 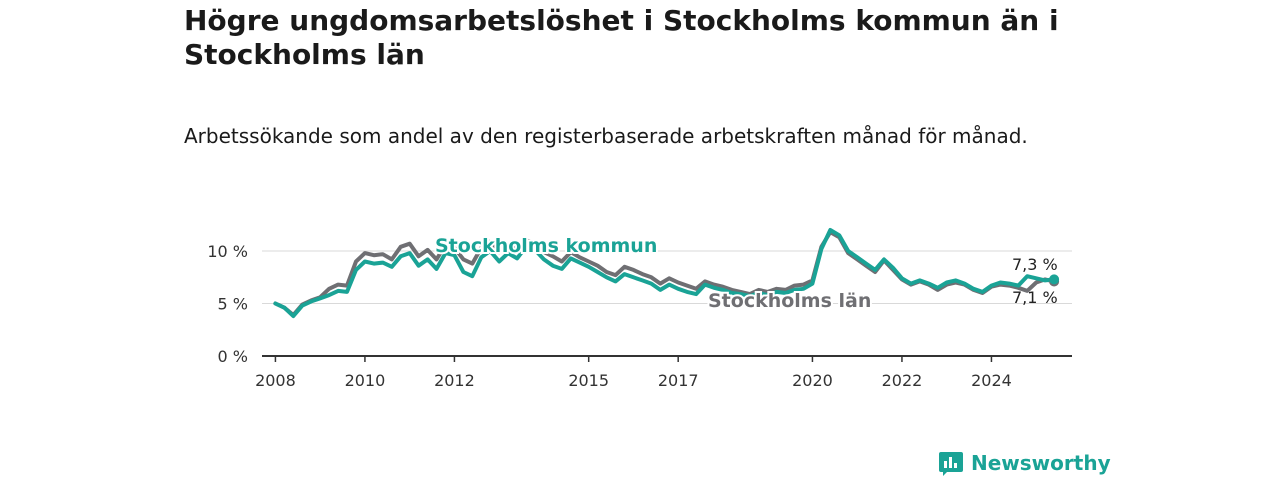 What do you see at coordinates (227, 251) in the screenshot?
I see `y-tick-label: 10 %` at bounding box center [227, 251].